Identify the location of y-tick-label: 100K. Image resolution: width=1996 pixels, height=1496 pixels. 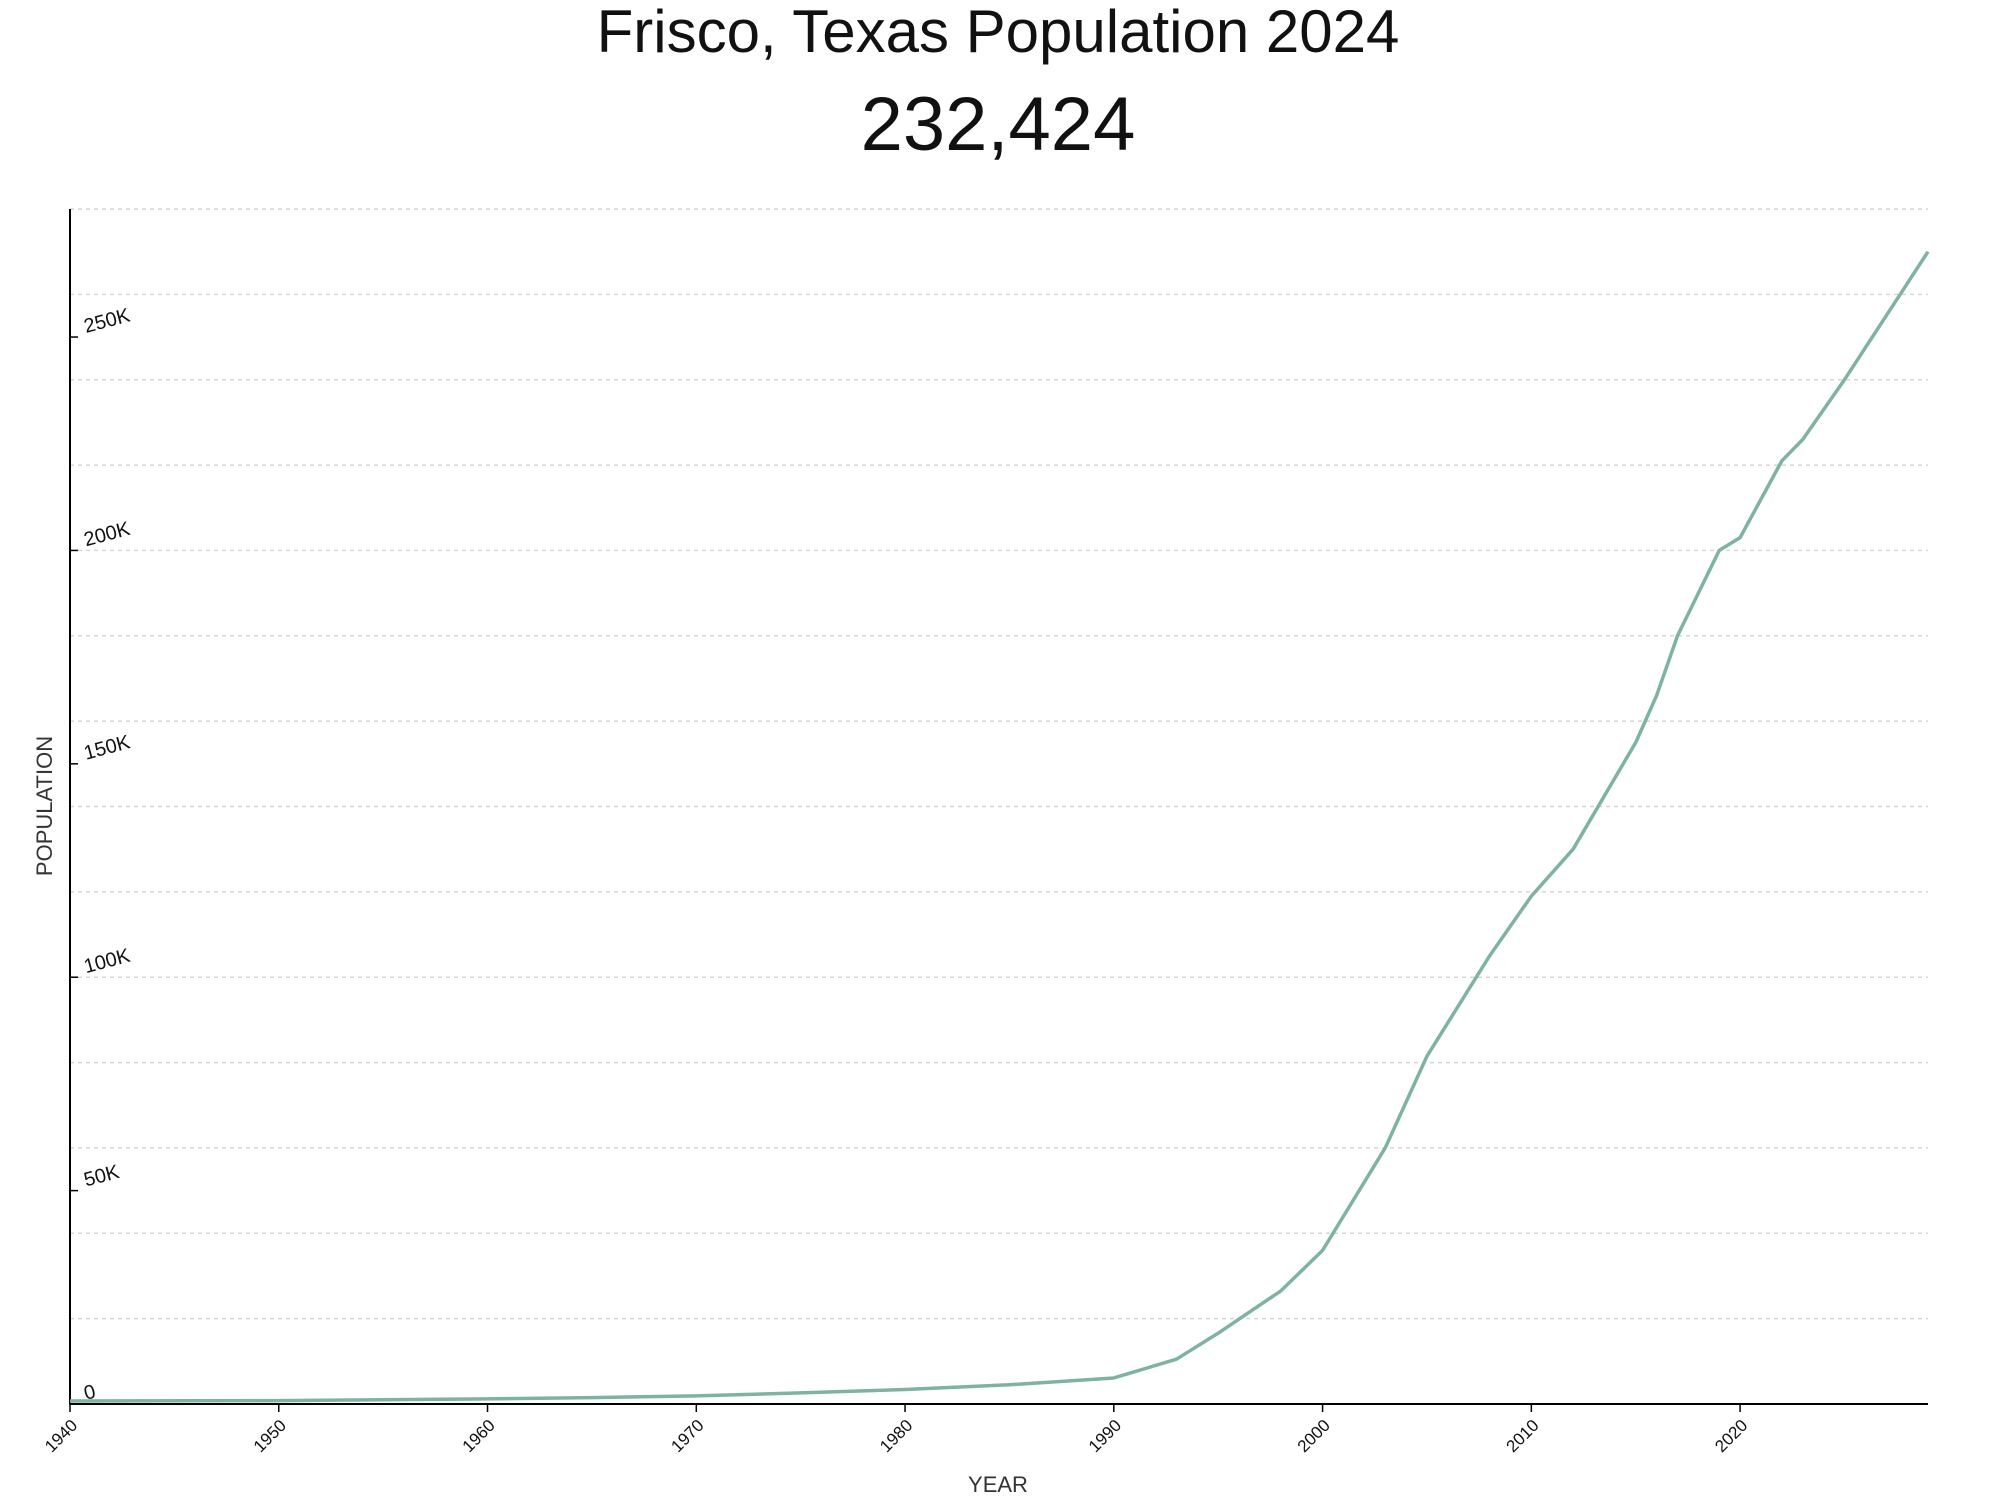
(107, 962).